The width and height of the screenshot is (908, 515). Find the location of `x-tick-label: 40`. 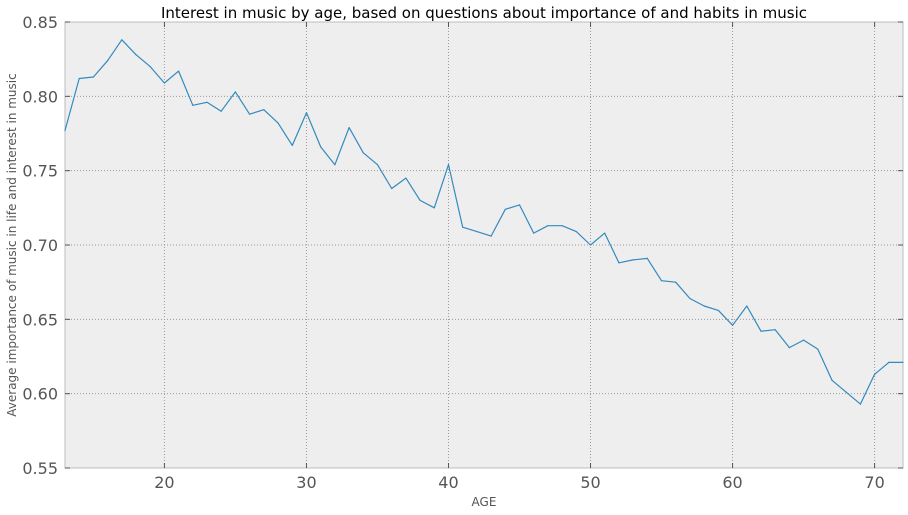

x-tick-label: 40 is located at coordinates (448, 482).